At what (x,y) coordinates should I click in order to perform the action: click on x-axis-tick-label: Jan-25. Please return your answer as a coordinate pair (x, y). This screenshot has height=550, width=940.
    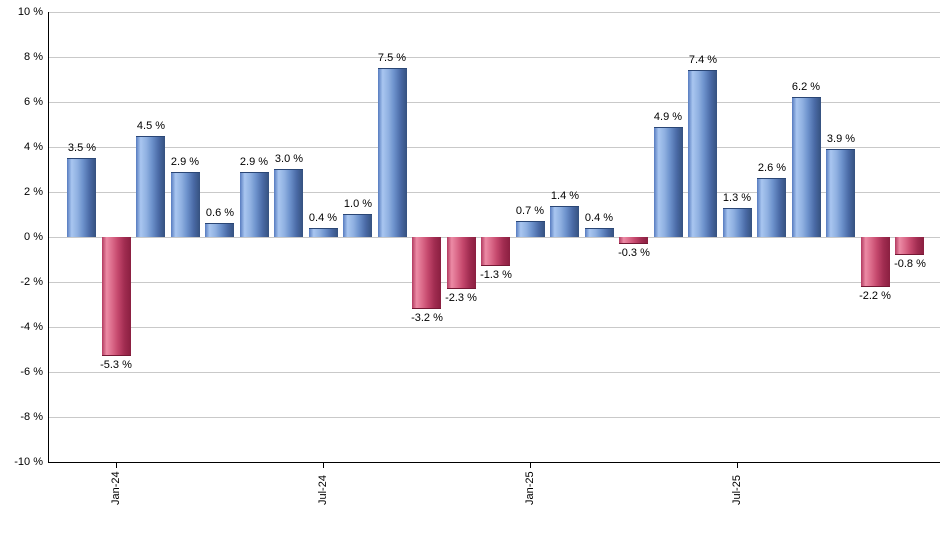
    Looking at the image, I should click on (530, 488).